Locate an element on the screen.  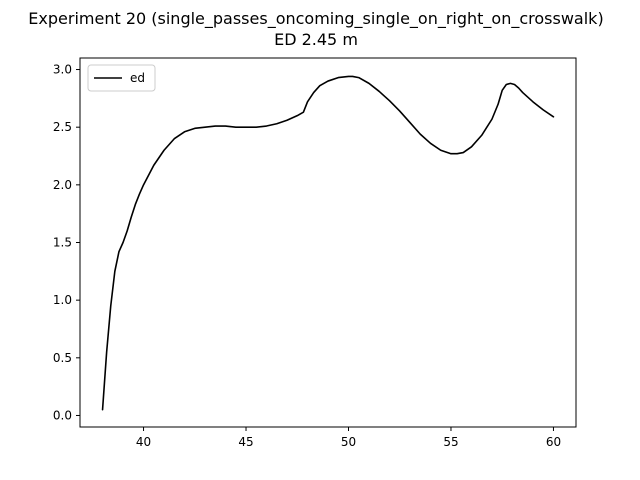
y-tick-label: 2.0 is located at coordinates (62, 185).